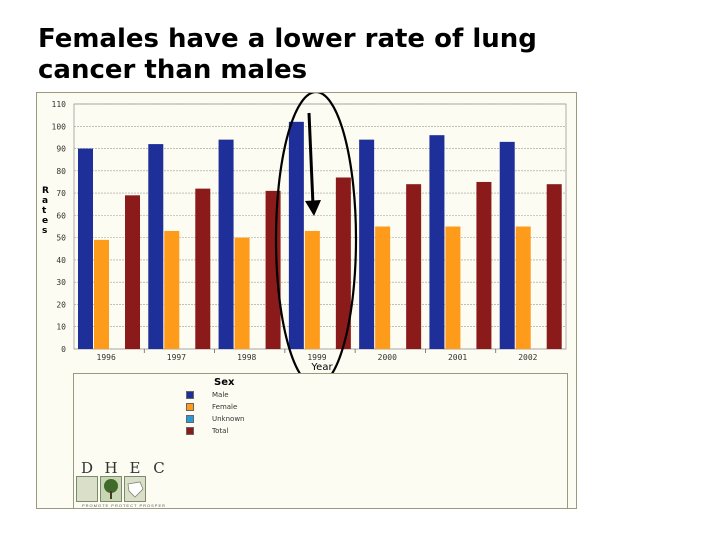  I want to click on x-tick-label: 2001, so click(457, 357).